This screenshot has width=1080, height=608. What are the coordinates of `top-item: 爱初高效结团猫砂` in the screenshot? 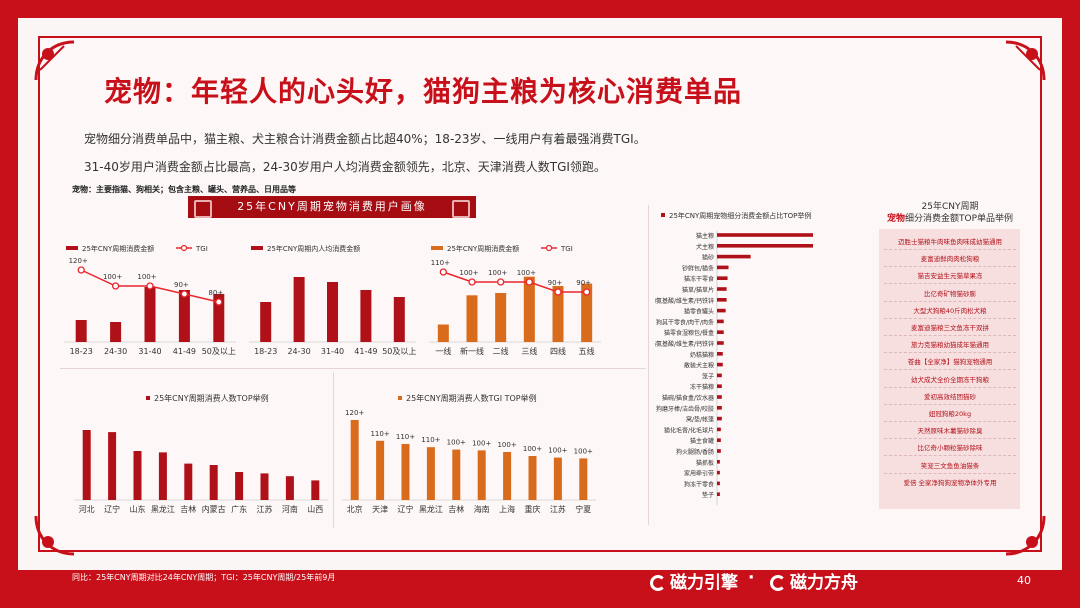 It's located at (950, 396).